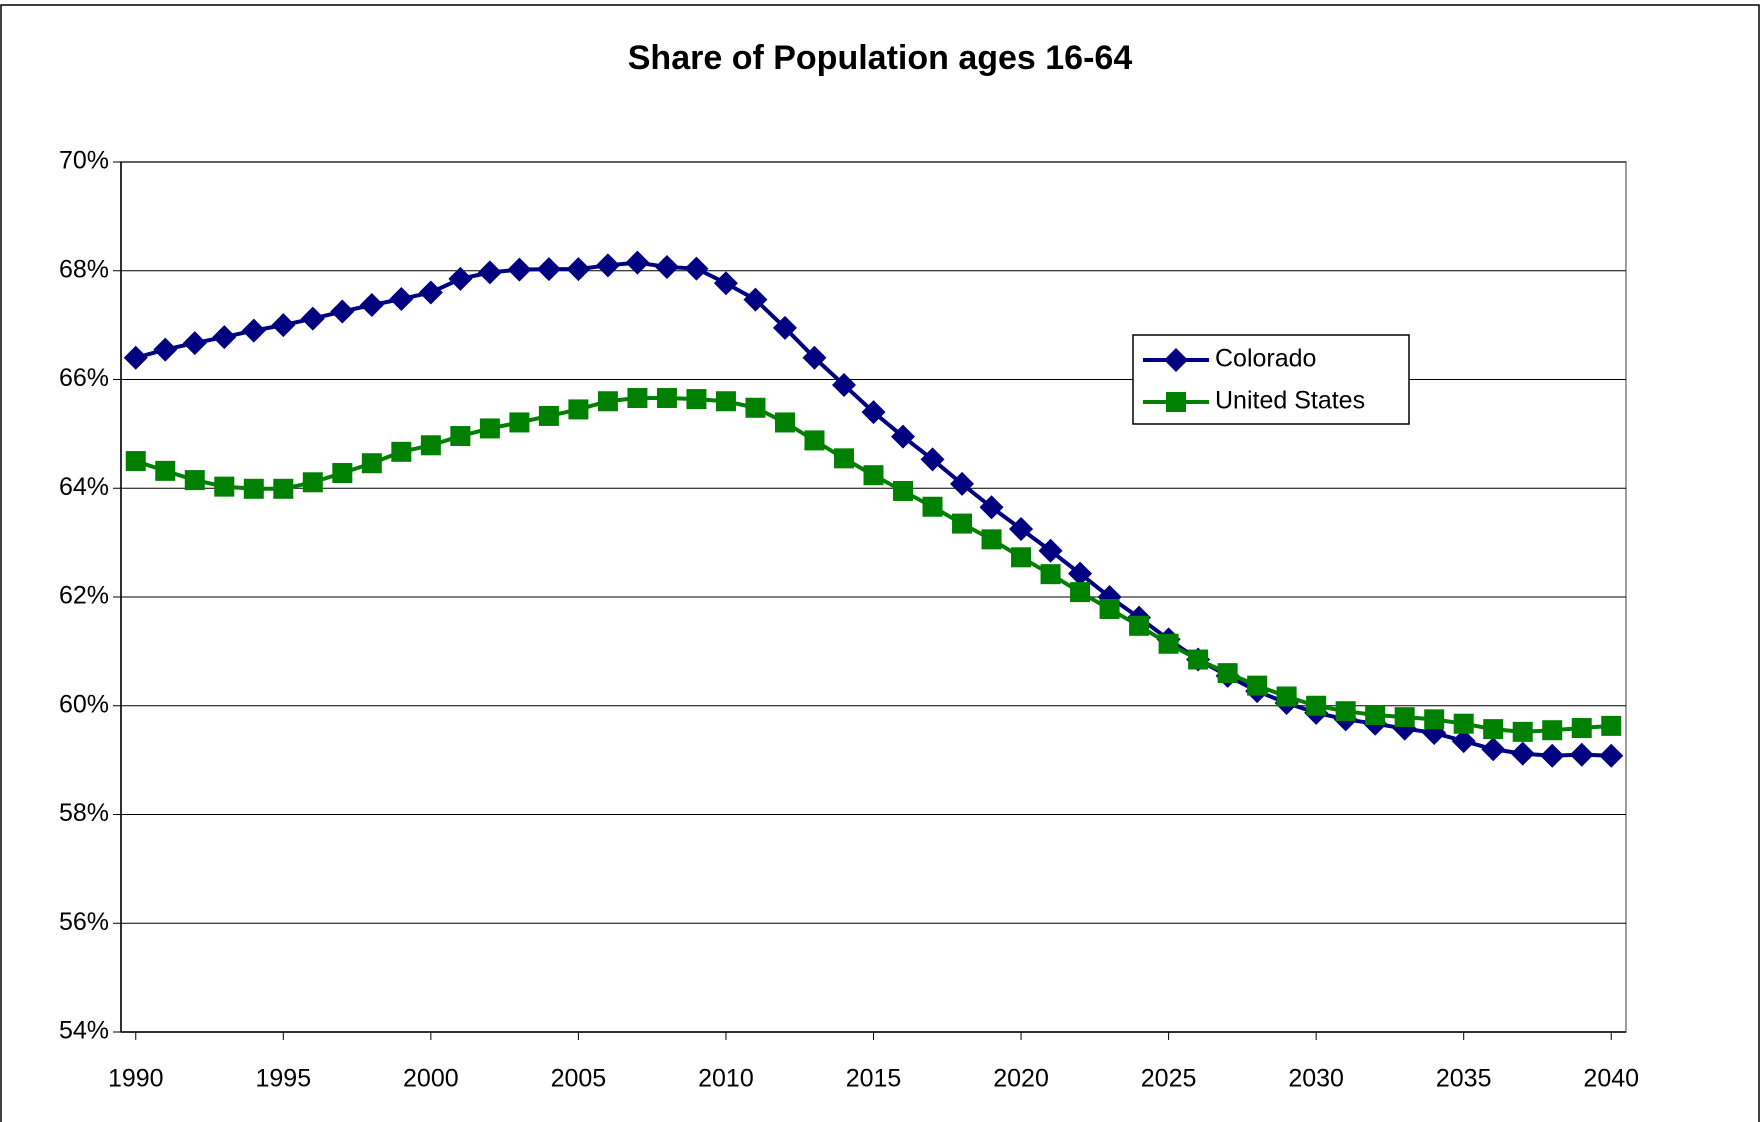 The width and height of the screenshot is (1762, 1122). I want to click on chart-title: Share of Population ages 16-64, so click(880, 58).